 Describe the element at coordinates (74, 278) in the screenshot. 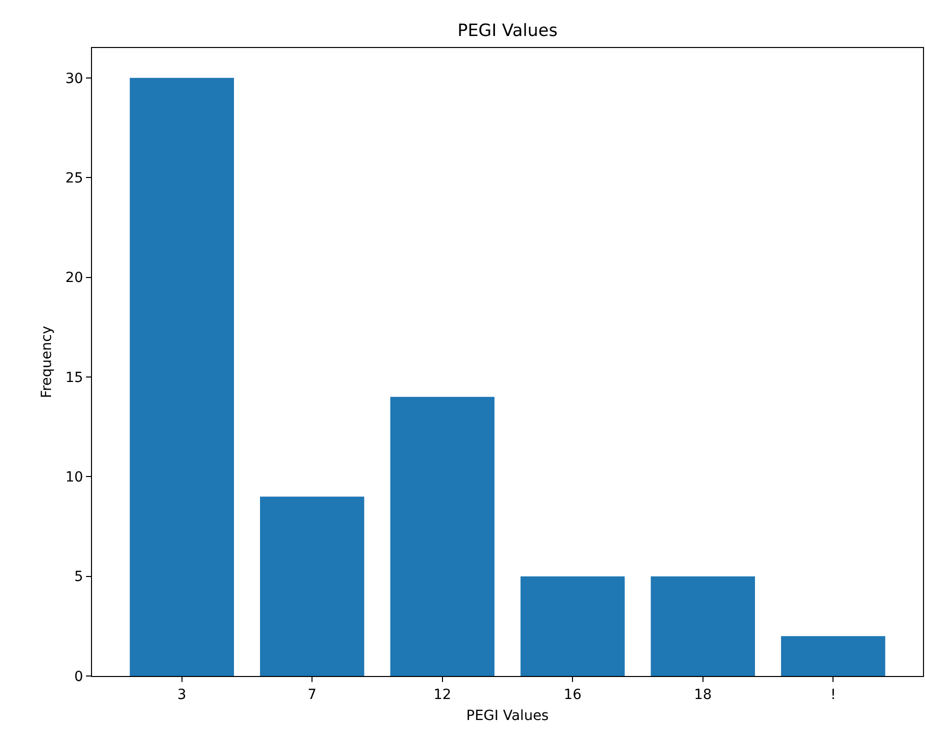

I see `y-tick-label: 20` at that location.